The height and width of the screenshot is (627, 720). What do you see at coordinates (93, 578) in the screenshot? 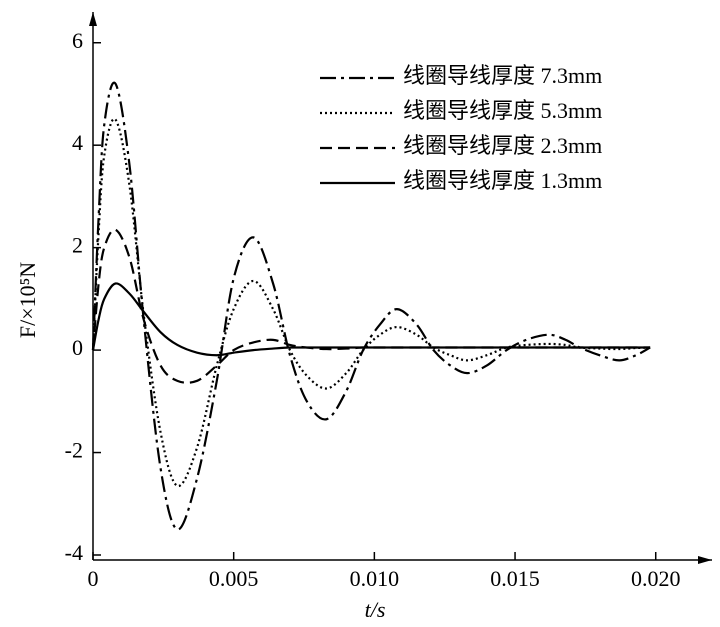
I see `x-tick-label: 0` at bounding box center [93, 578].